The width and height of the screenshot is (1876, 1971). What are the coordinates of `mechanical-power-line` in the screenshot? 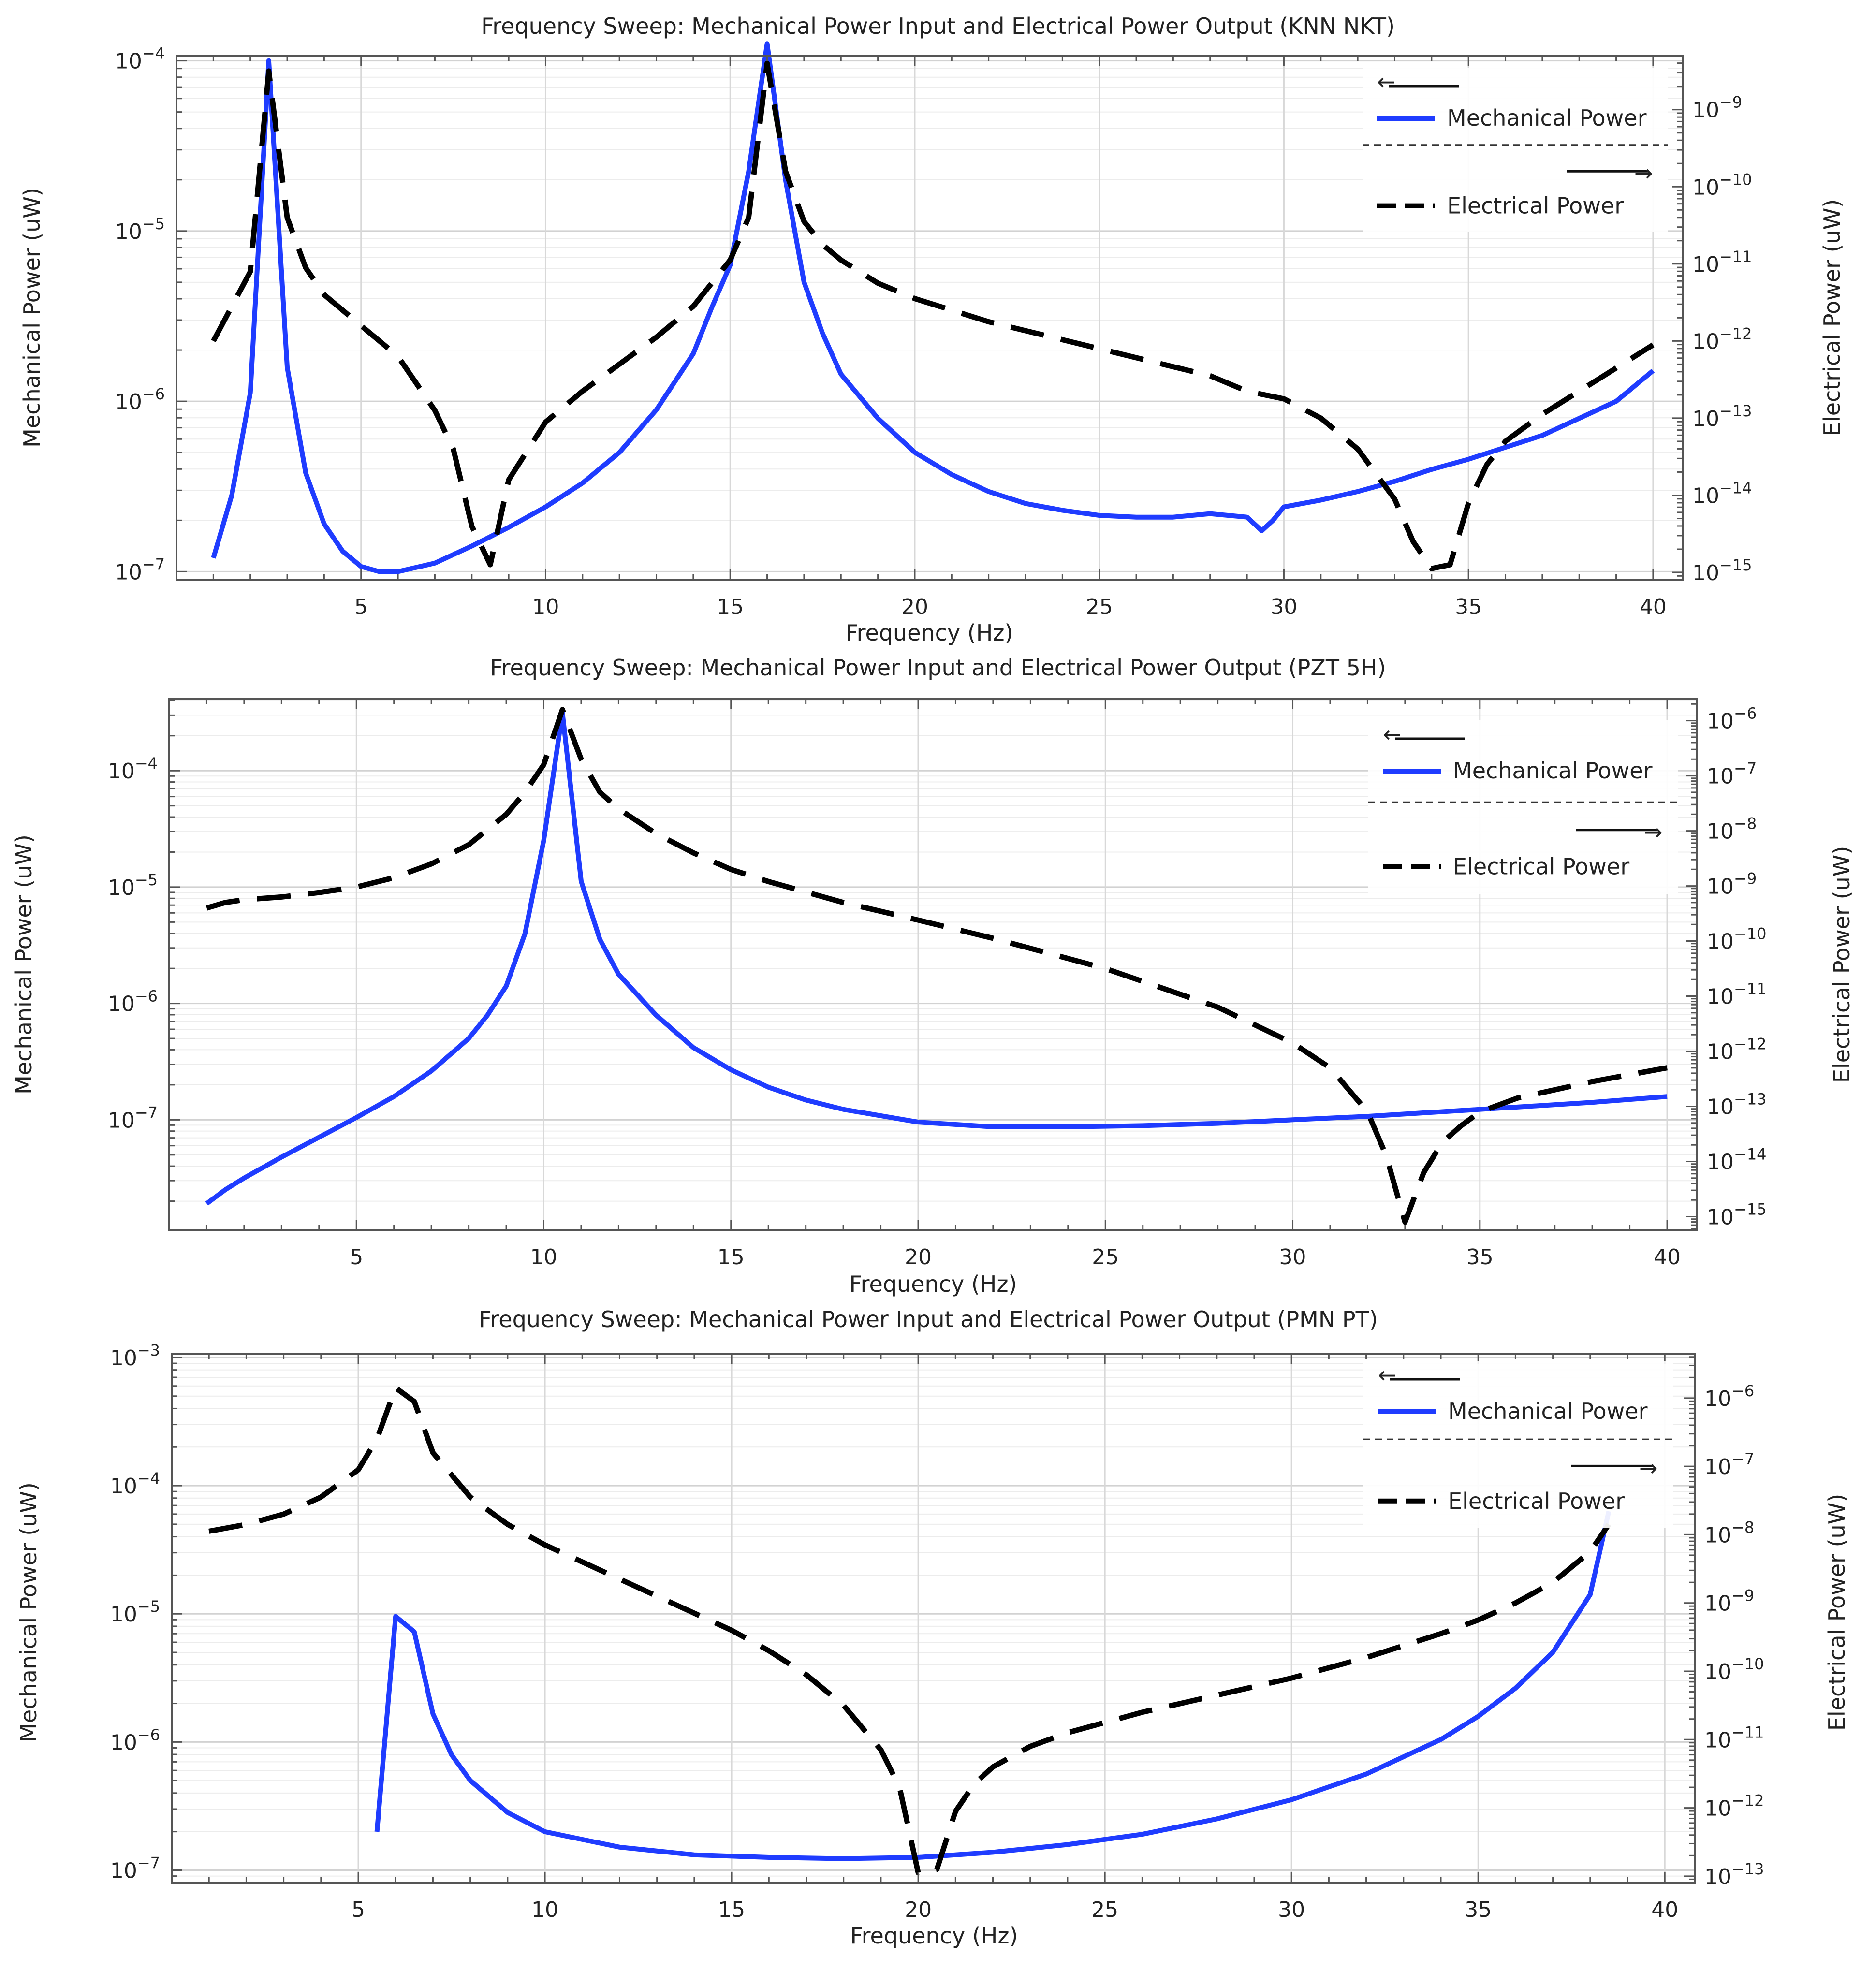 It's located at (993, 1686).